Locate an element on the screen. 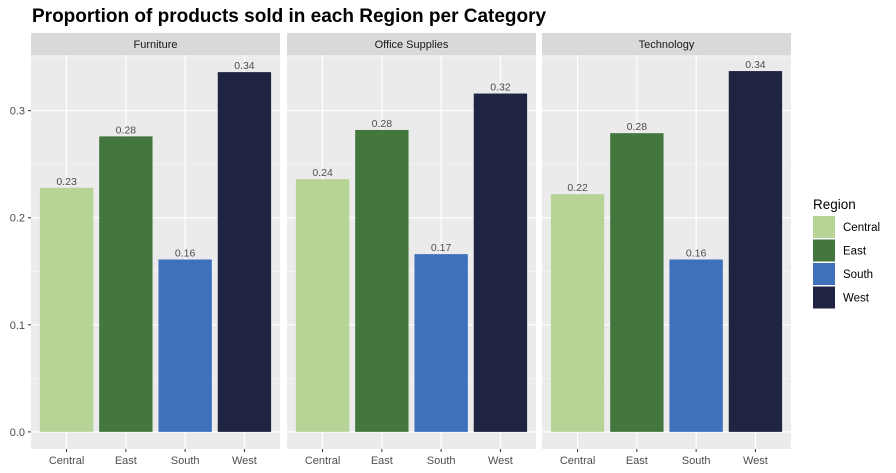 The width and height of the screenshot is (896, 473). bar-value-label: 0.32 is located at coordinates (500, 88).